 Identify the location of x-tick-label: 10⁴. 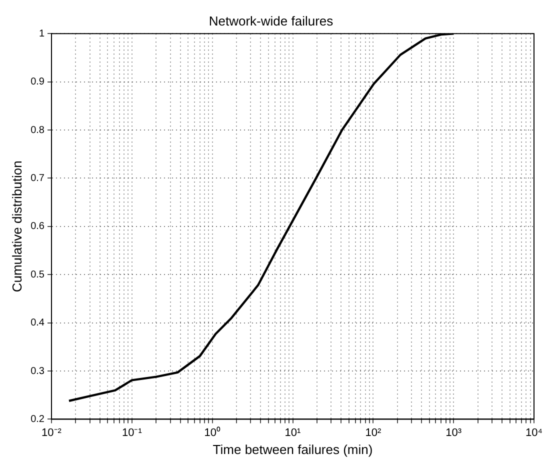
(534, 432).